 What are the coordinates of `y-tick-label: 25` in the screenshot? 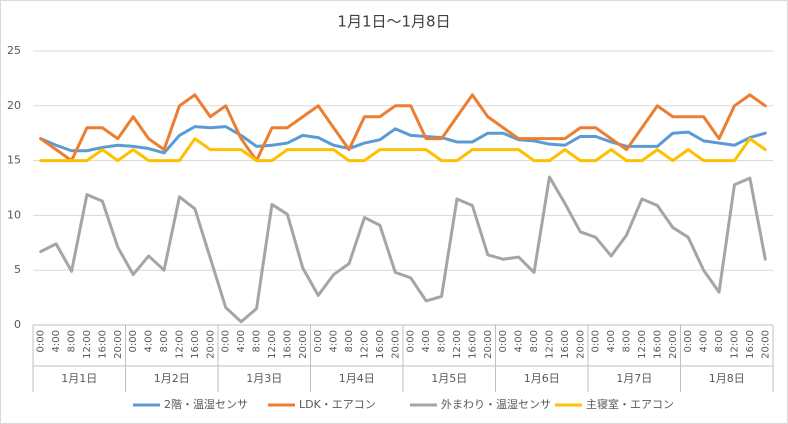 It's located at (14, 50).